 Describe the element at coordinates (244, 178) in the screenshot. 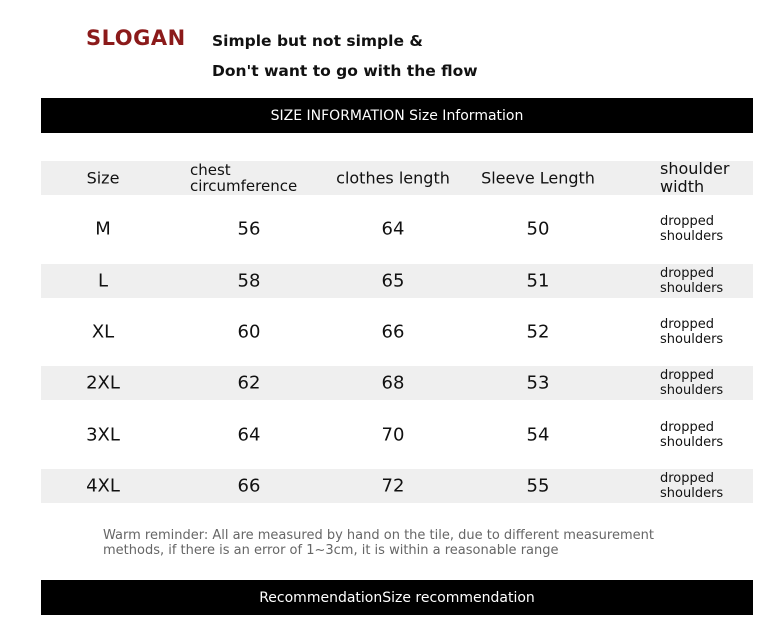

I see `column-header: chest circumference` at that location.